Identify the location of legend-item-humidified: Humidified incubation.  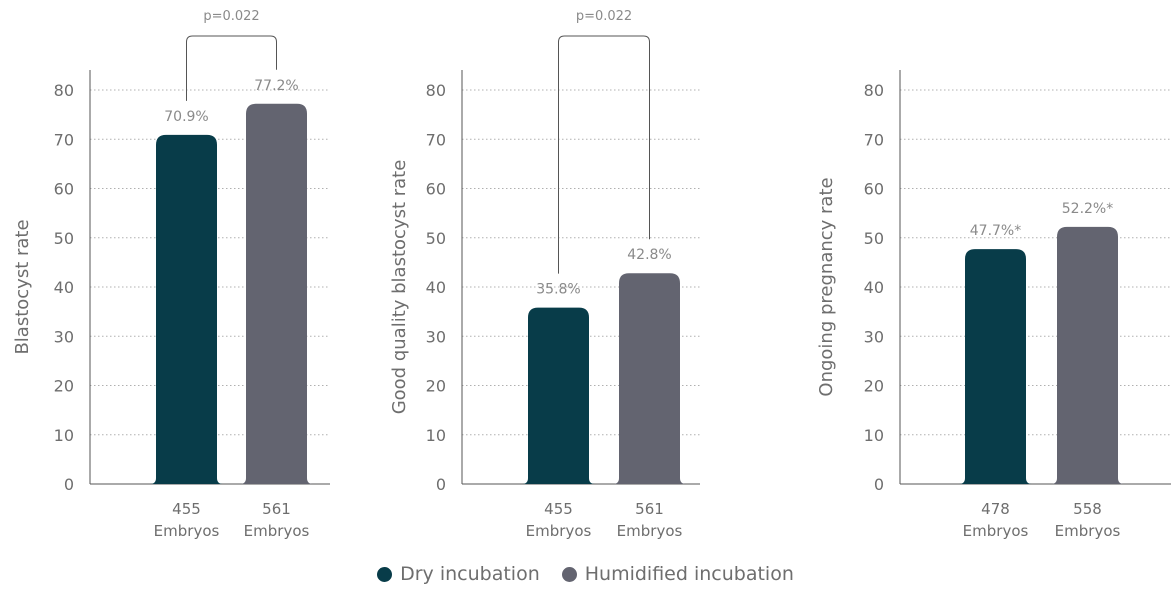
(677, 574).